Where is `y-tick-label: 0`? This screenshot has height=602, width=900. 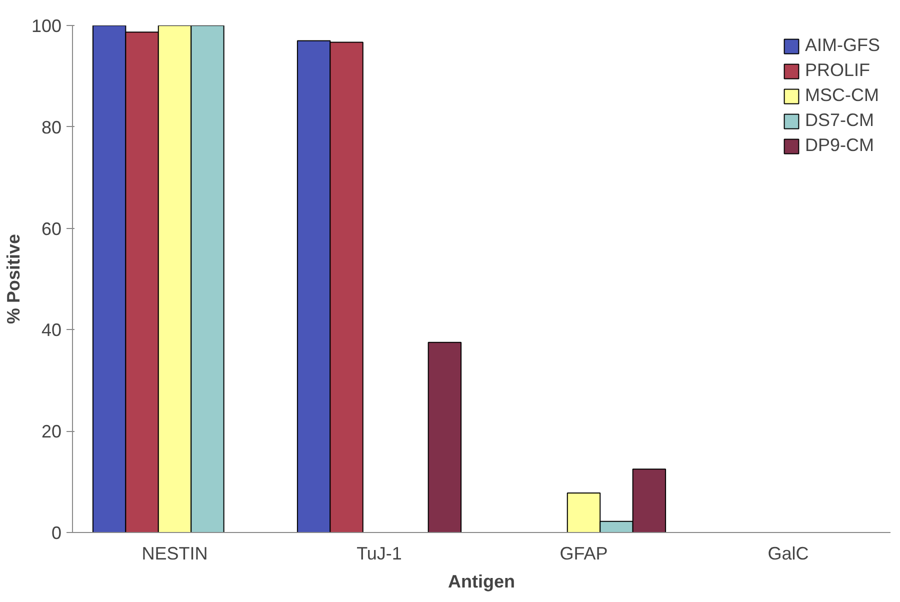
y-tick-label: 0 is located at coordinates (56, 533).